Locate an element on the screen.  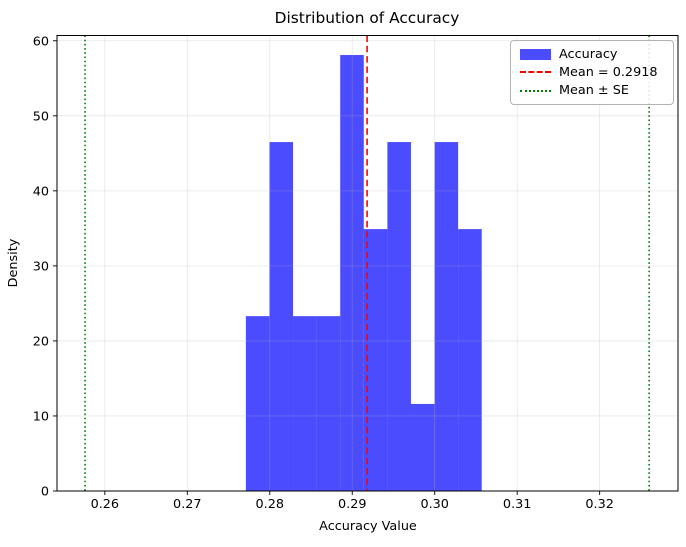
legend: Accuracy Mean = 0.2918 Mean ± SE is located at coordinates (592, 72).